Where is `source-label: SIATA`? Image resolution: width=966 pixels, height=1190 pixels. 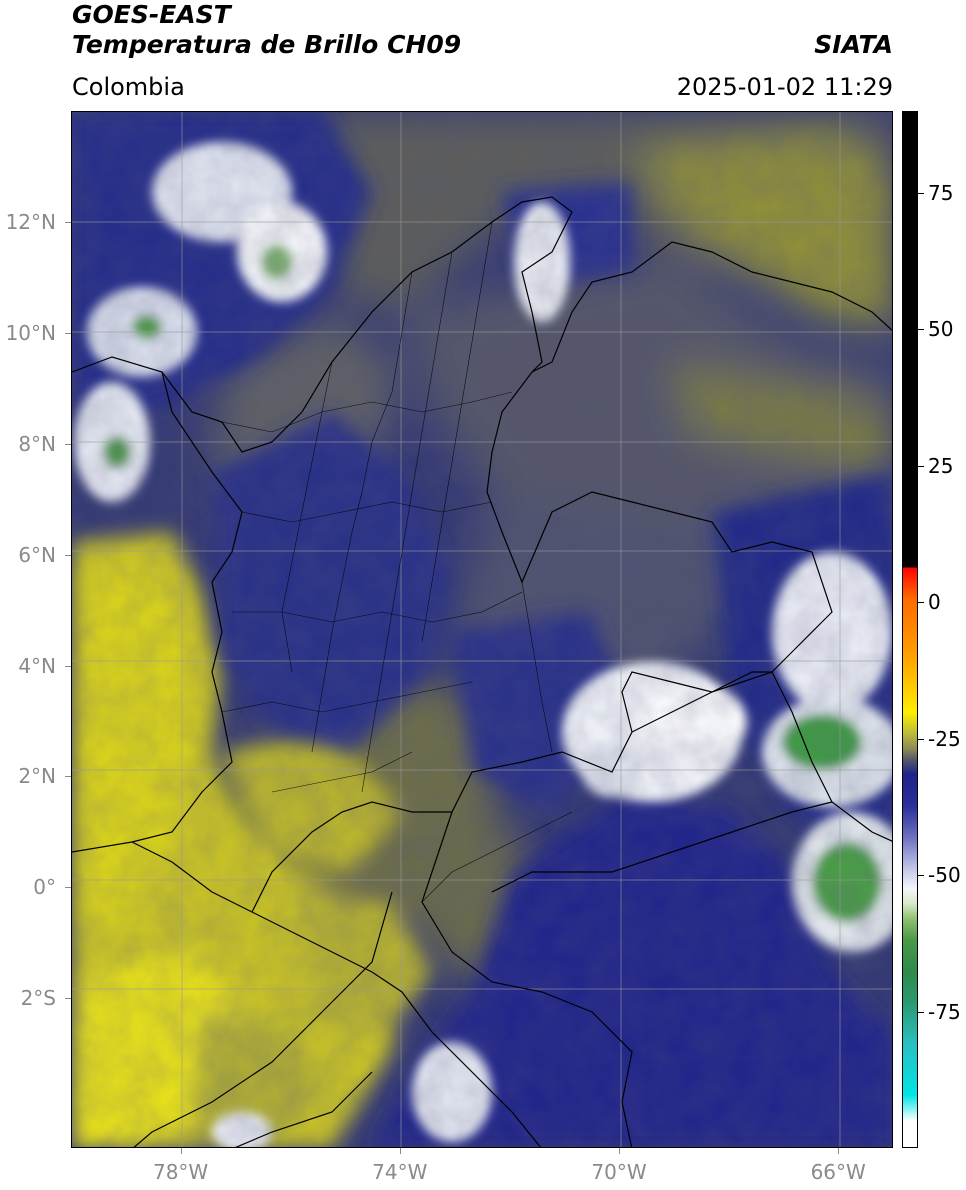
source-label: SIATA is located at coordinates (853, 44).